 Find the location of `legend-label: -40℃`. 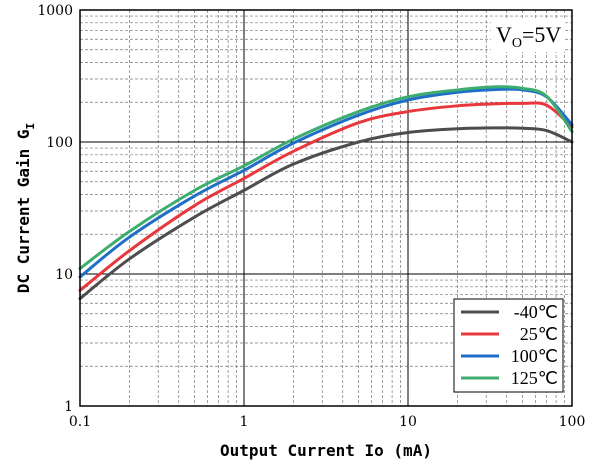

legend-label: -40℃ is located at coordinates (536, 312).